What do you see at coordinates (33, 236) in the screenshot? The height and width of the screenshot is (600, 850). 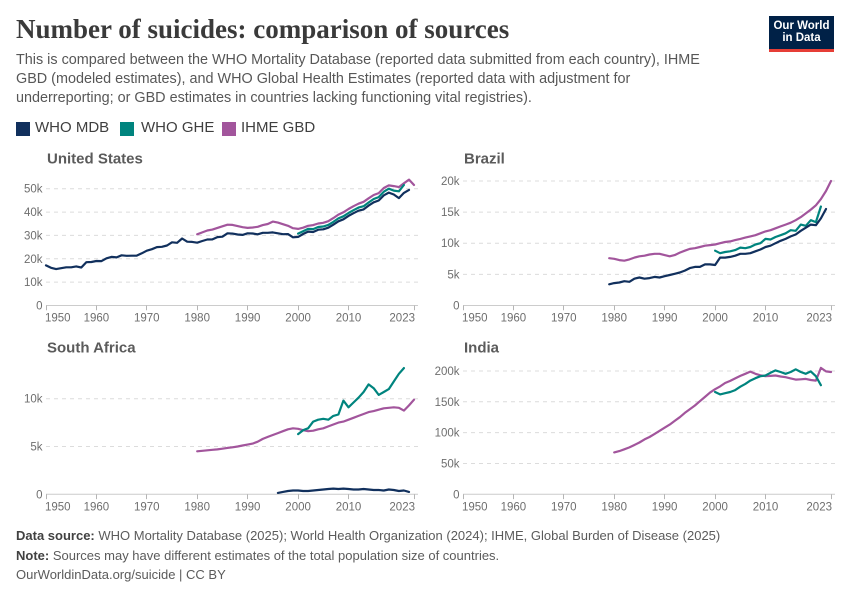 I see `svg-text: 30k` at bounding box center [33, 236].